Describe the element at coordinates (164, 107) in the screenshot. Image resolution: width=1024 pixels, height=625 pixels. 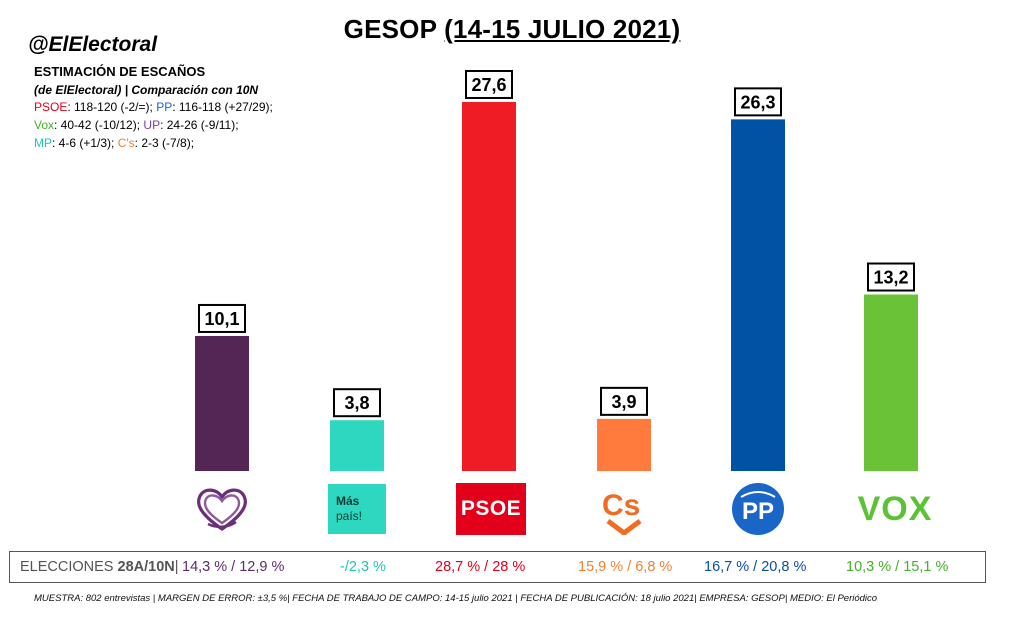
I see `seat-party-pp: PP` at that location.